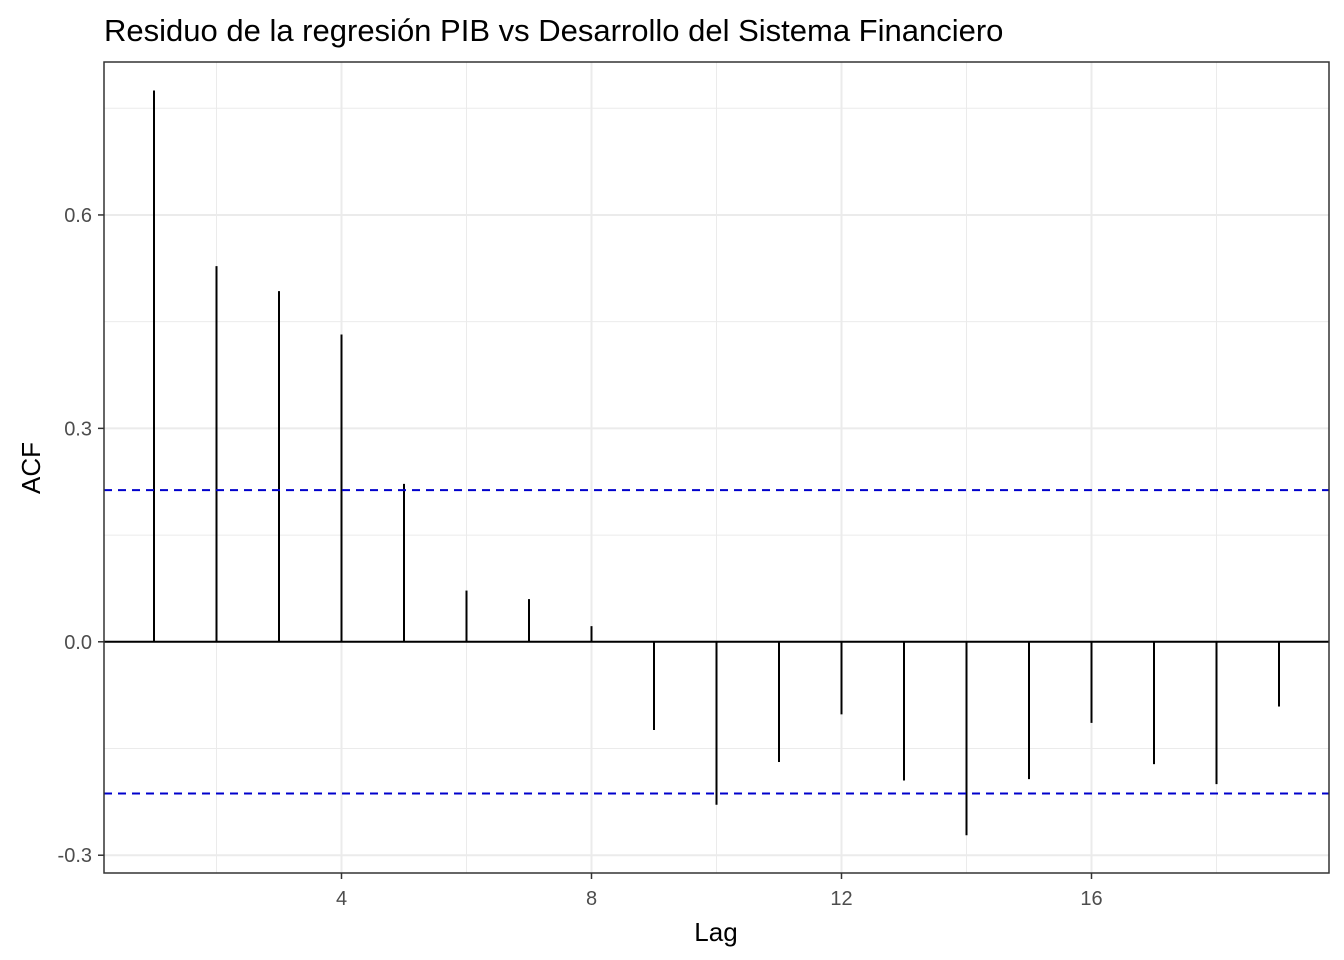 This screenshot has width=1344, height=960. What do you see at coordinates (78, 216) in the screenshot?
I see `y-tick-label: 0.6` at bounding box center [78, 216].